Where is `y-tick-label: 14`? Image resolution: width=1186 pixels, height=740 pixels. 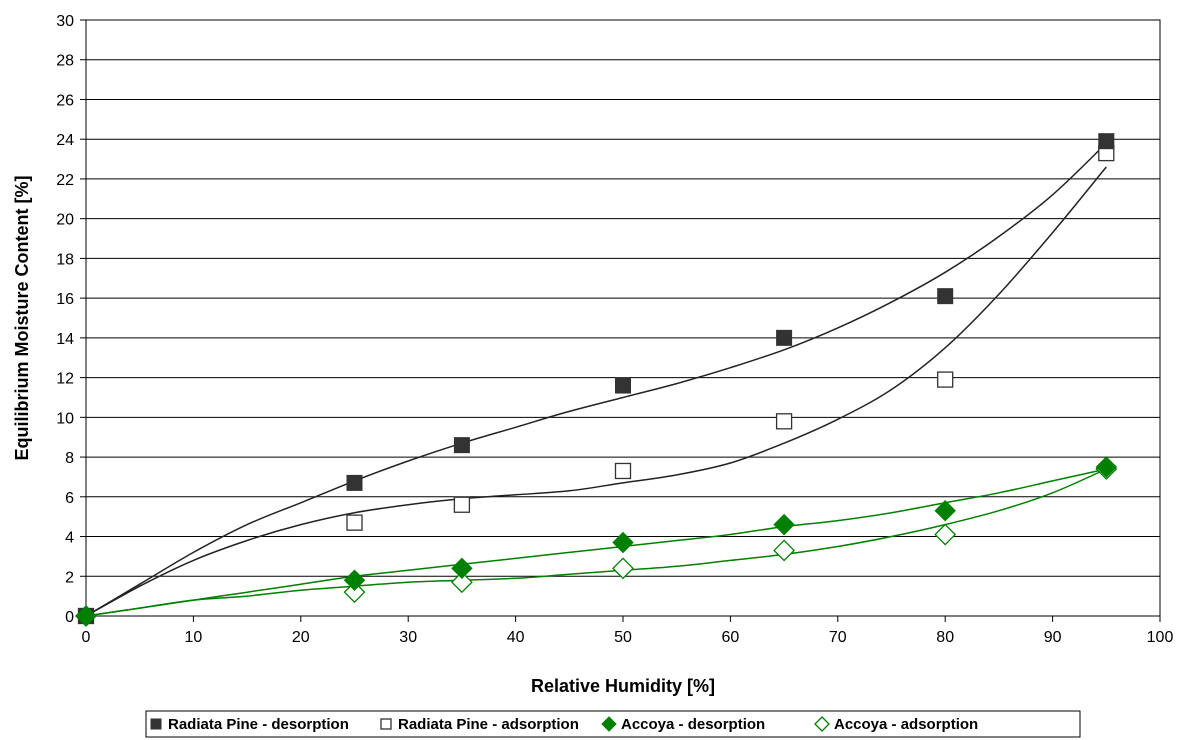 y-tick-label: 14 is located at coordinates (65, 339).